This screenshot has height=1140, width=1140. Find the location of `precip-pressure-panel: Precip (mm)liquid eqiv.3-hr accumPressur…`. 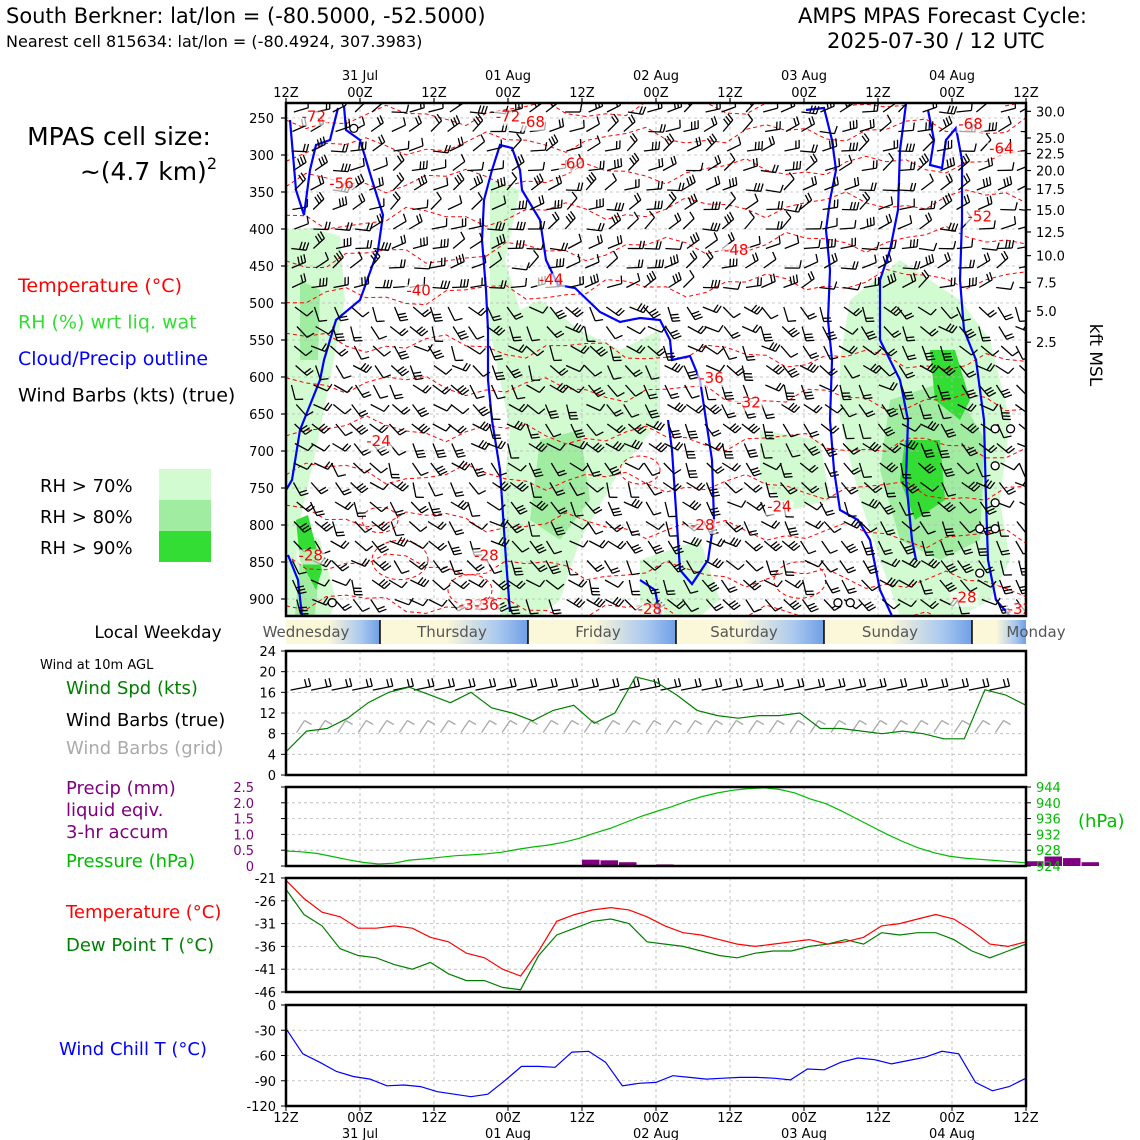

precip-pressure-panel: Precip (mm)liquid eqiv.3-hr accumPressur… is located at coordinates (595, 826).